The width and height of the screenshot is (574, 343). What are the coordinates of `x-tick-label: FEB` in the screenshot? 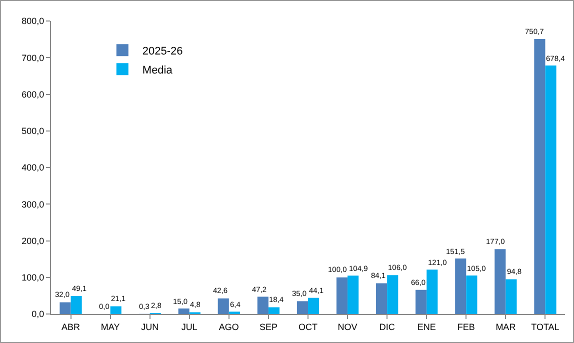 It's located at (466, 327).